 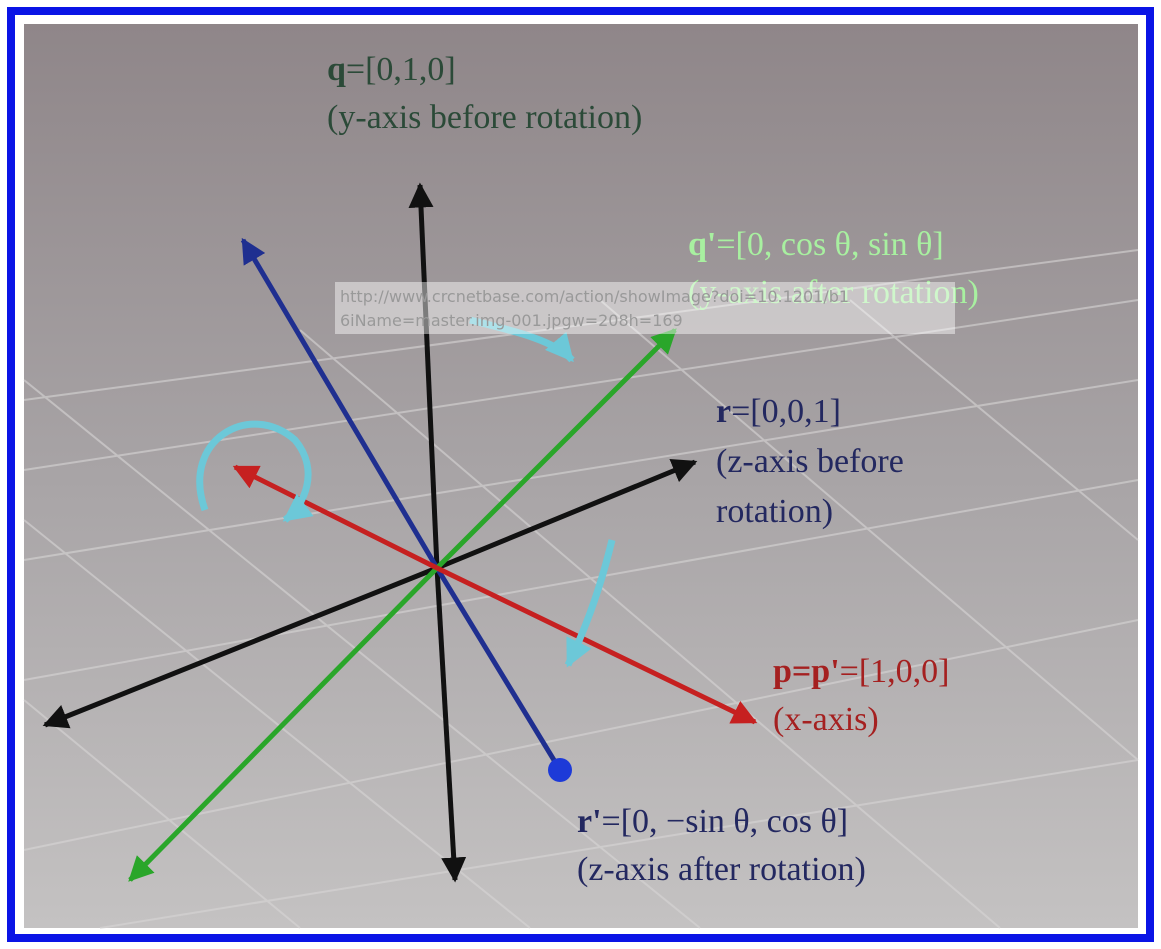 What do you see at coordinates (498, 669) in the screenshot?
I see `z-prime-axis` at bounding box center [498, 669].